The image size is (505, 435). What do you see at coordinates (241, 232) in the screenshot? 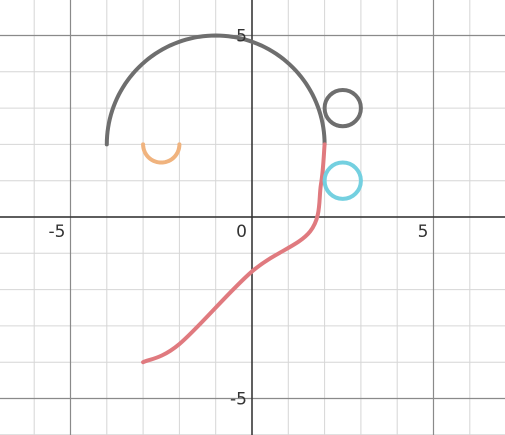
I see `x-tick-label: 0` at bounding box center [241, 232].